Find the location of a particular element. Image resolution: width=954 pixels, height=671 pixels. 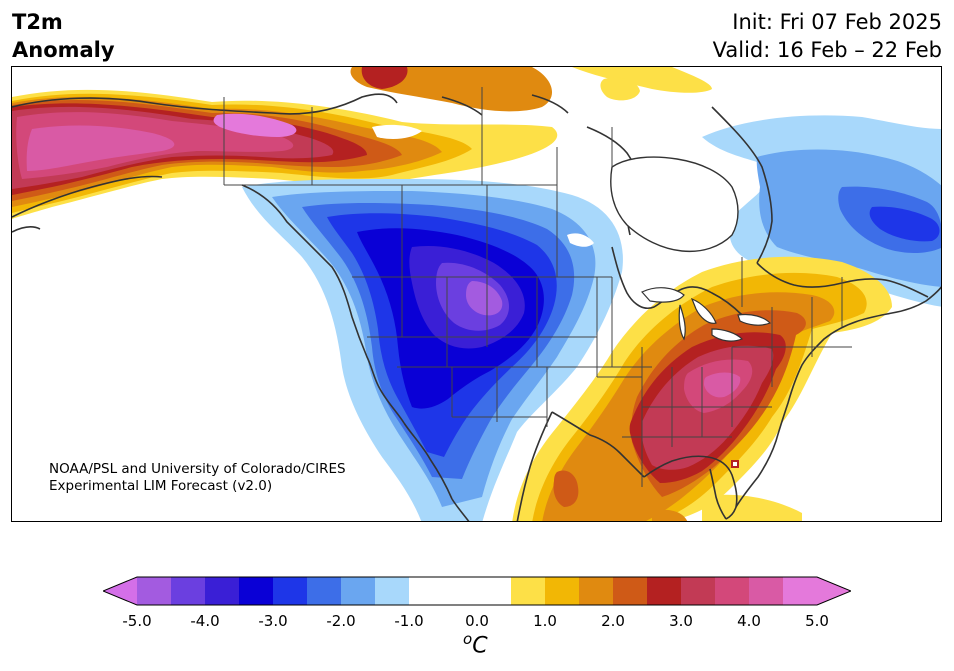

colorbar-tick-label: -1.0 is located at coordinates (409, 621).